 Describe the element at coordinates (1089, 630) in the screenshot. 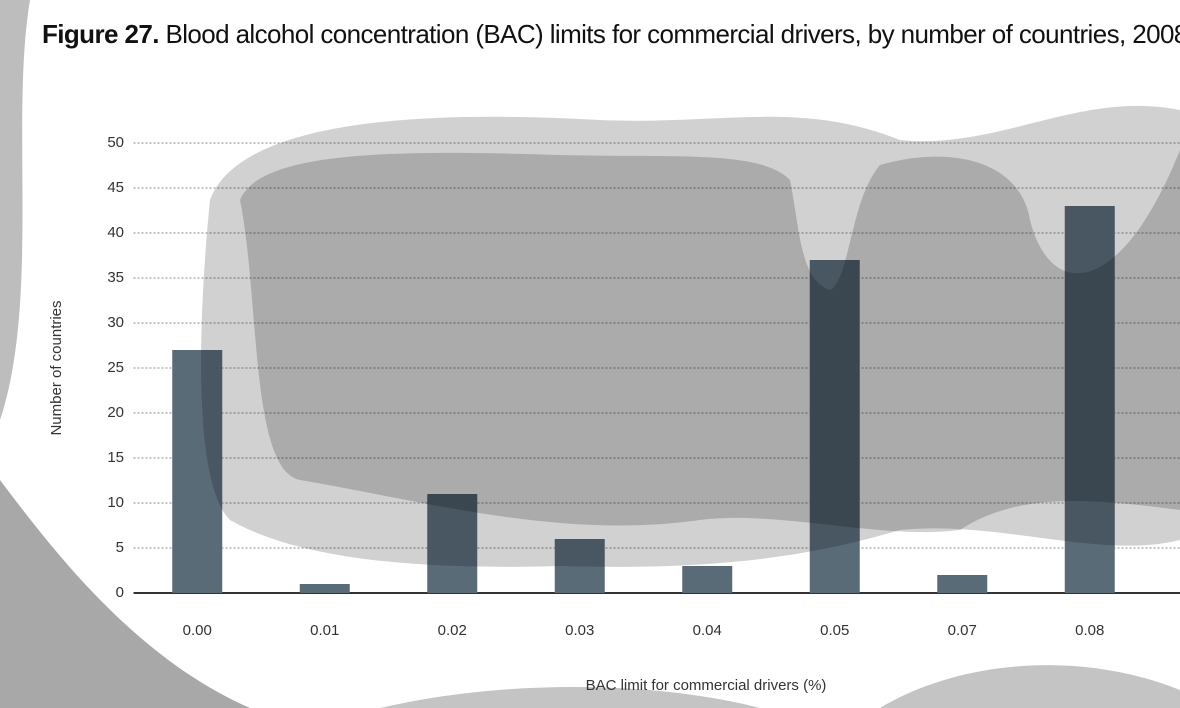

I see `x-tick-label: 0.08` at that location.